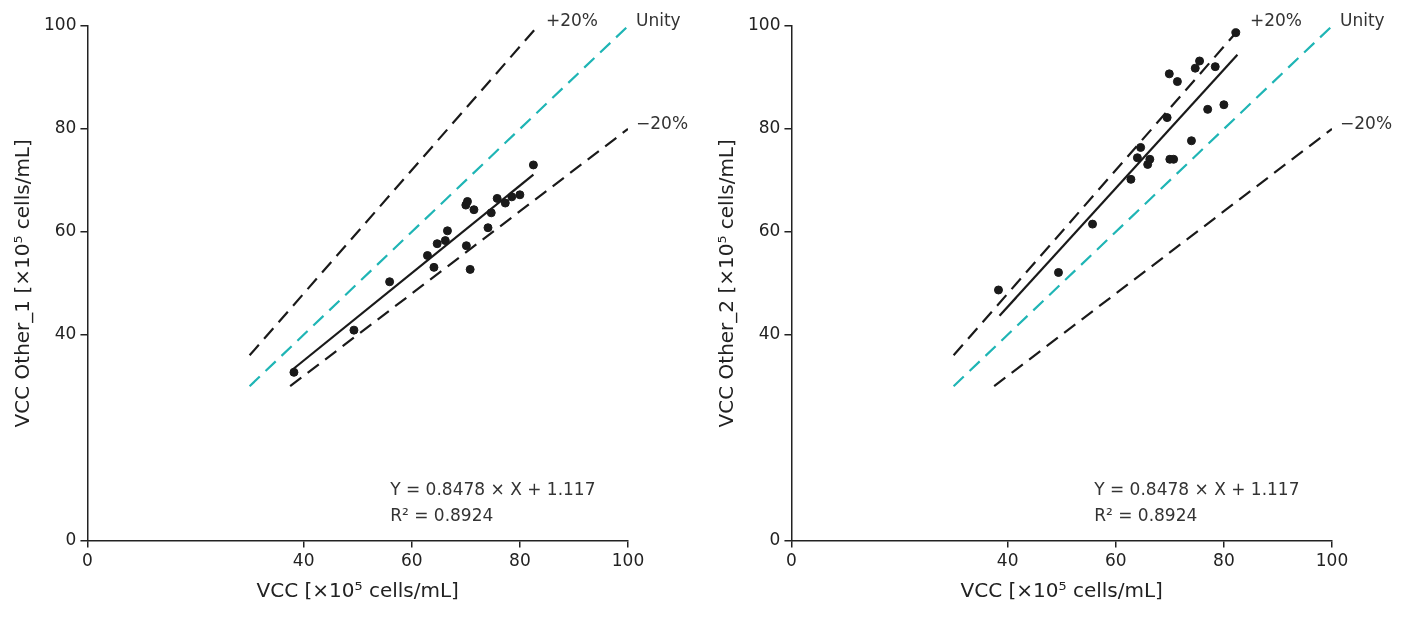 This screenshot has height=620, width=1415. I want to click on y-axis-title: VCC Other_1 [×10⁵ cells/mL], so click(22, 283).